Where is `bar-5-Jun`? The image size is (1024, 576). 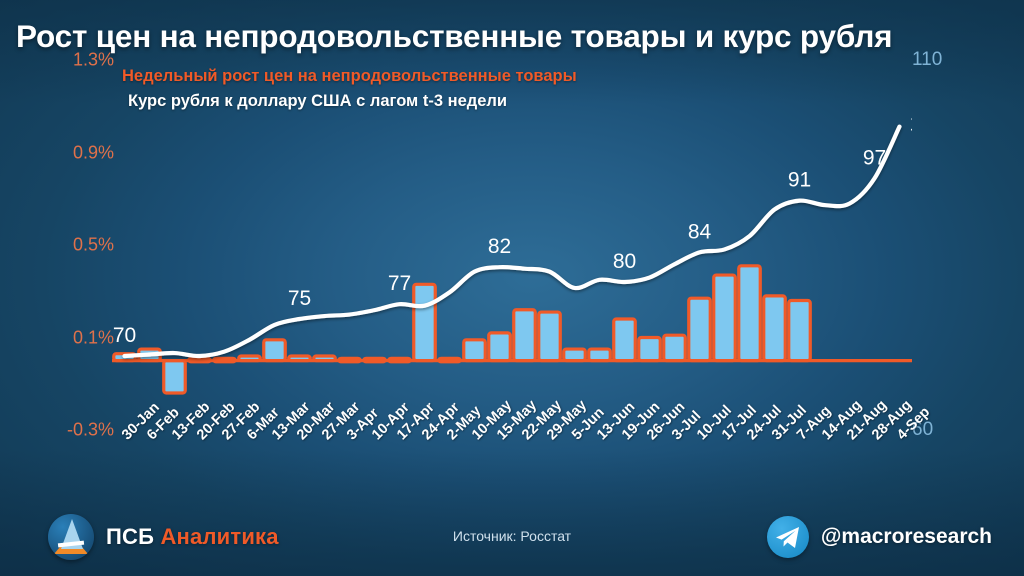
bar-5-Jun is located at coordinates (574, 355).